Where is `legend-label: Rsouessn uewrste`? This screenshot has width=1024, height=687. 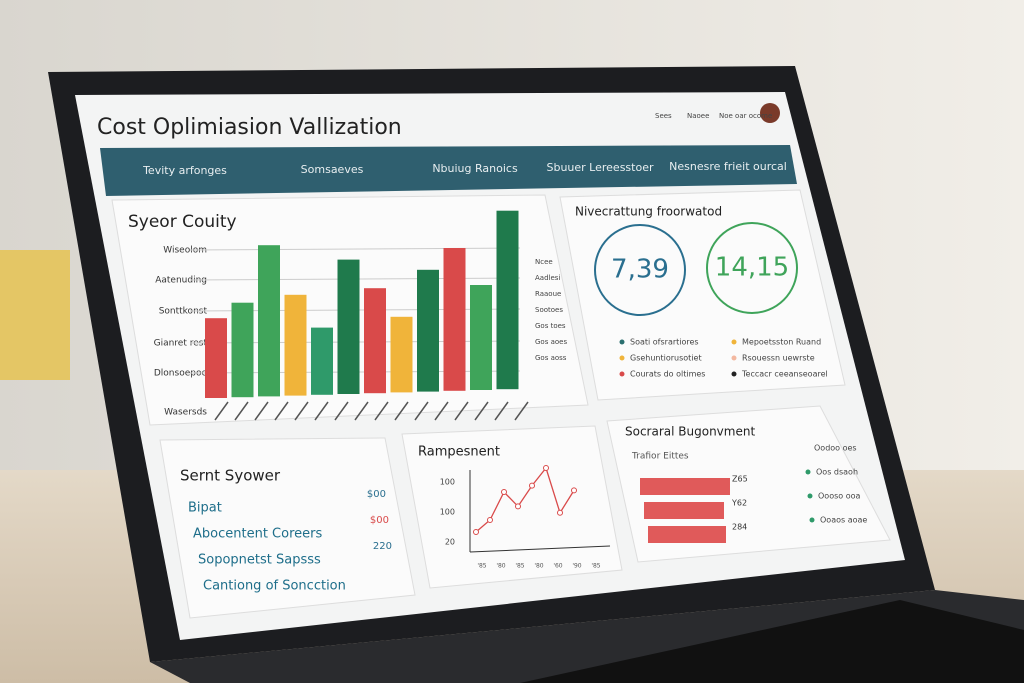 legend-label: Rsouessn uewrste is located at coordinates (778, 358).